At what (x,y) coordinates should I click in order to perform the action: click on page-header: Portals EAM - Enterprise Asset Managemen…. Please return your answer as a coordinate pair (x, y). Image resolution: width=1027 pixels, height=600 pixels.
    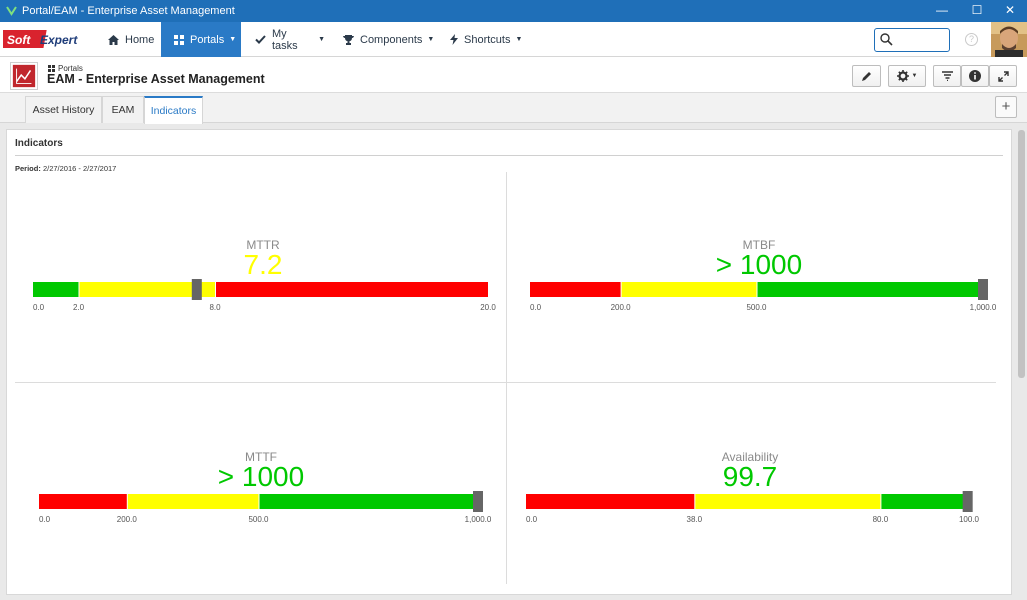
    Looking at the image, I should click on (513, 75).